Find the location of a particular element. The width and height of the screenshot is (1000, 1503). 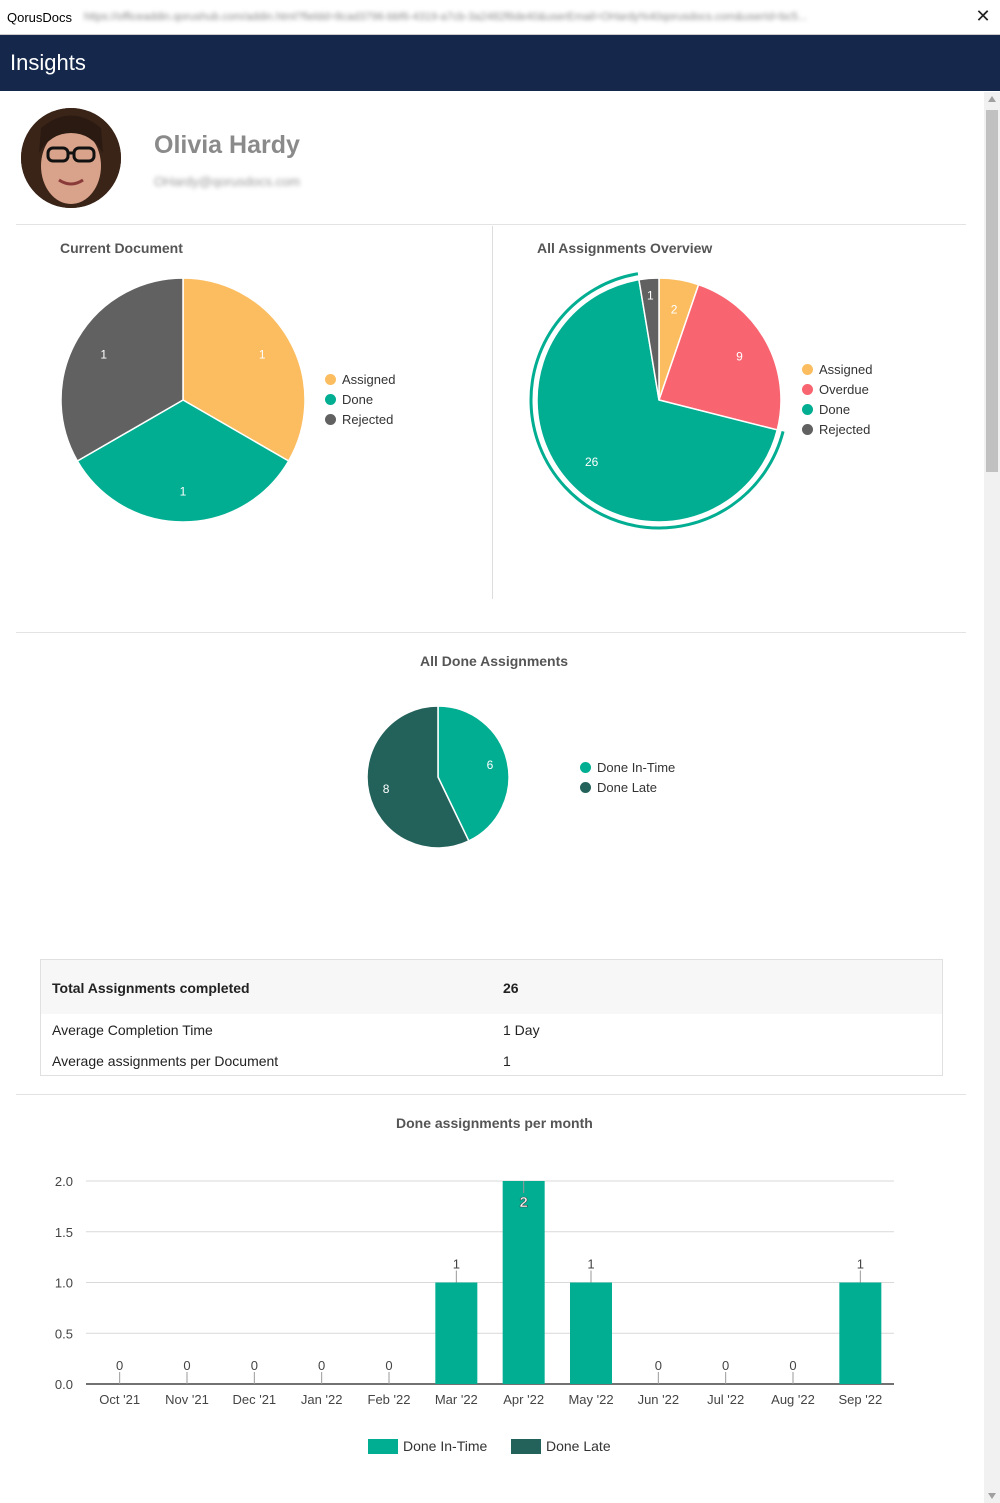

x-tick-label: Feb '22 is located at coordinates (389, 1399).